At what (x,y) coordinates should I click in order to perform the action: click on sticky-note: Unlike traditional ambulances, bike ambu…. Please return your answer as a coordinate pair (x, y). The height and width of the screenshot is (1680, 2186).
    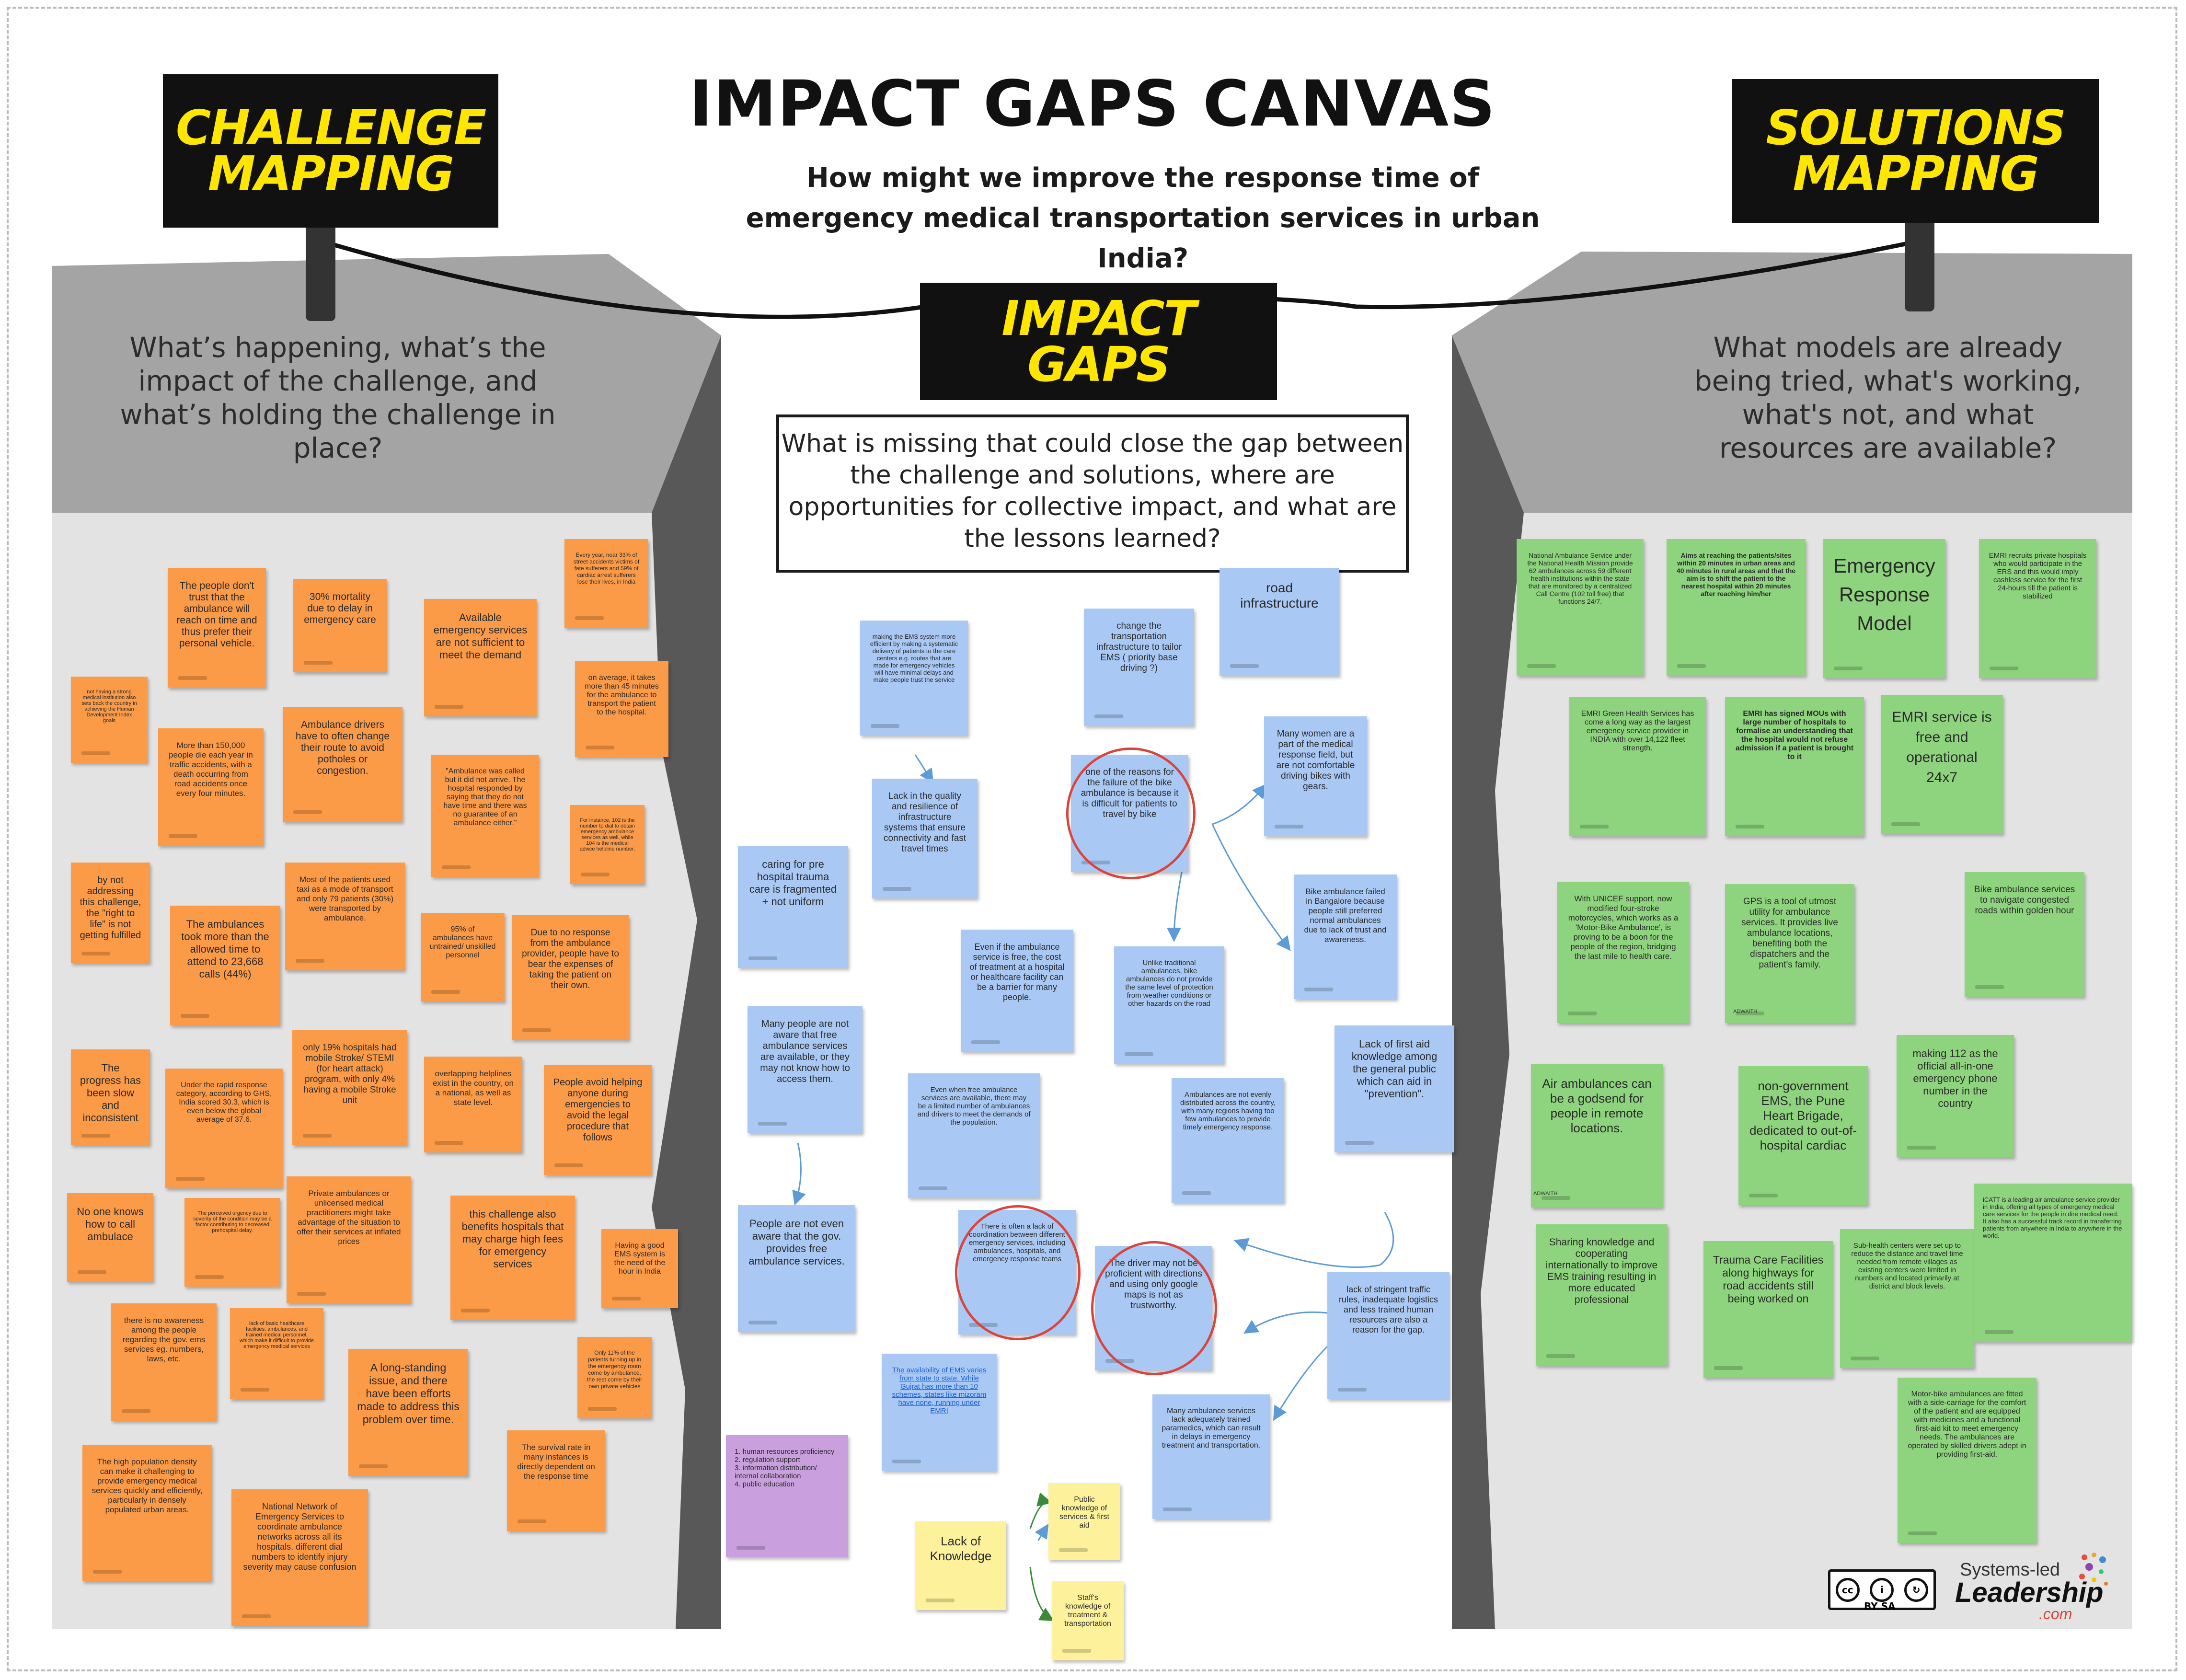
    Looking at the image, I should click on (1169, 1005).